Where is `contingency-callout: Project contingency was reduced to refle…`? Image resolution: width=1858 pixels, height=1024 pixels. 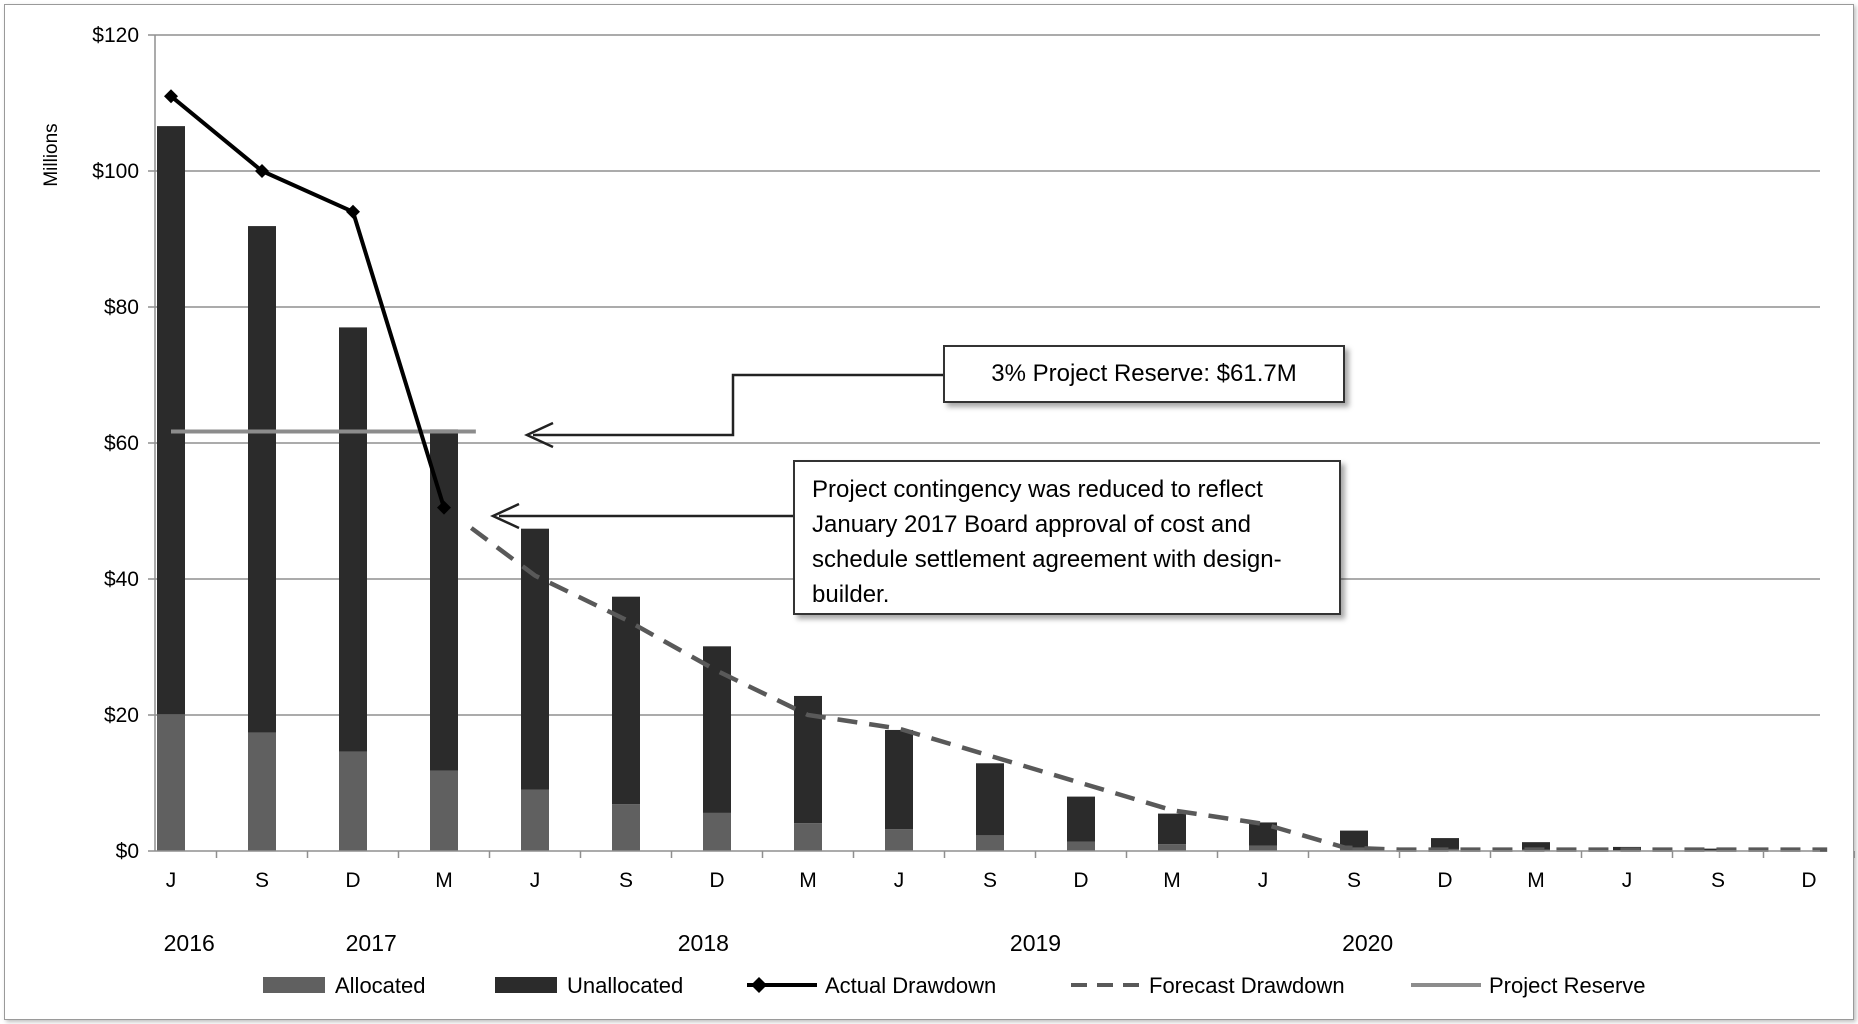 contingency-callout: Project contingency was reduced to refle… is located at coordinates (1067, 537).